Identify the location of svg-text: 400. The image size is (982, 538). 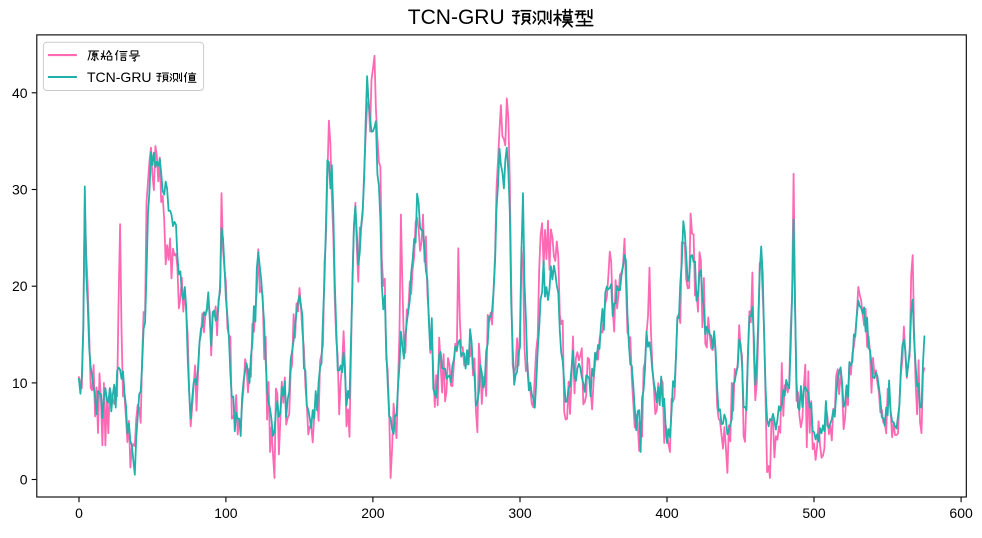
(667, 513).